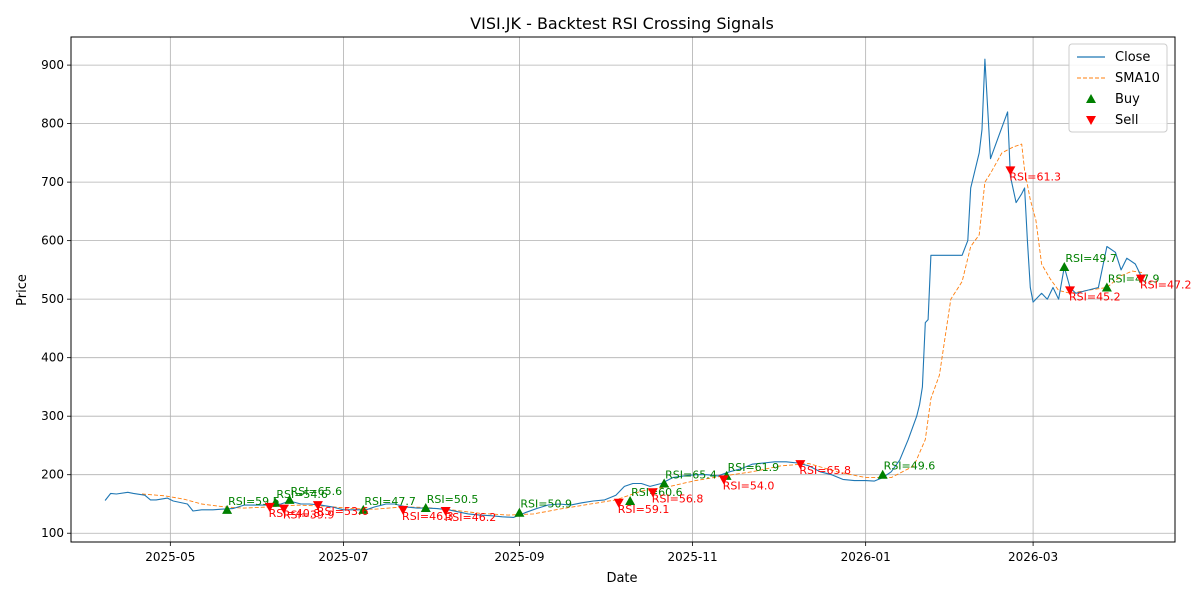 This screenshot has width=1200, height=600. What do you see at coordinates (749, 485) in the screenshot?
I see `sell-rsi-label: RSI=54.0` at bounding box center [749, 485].